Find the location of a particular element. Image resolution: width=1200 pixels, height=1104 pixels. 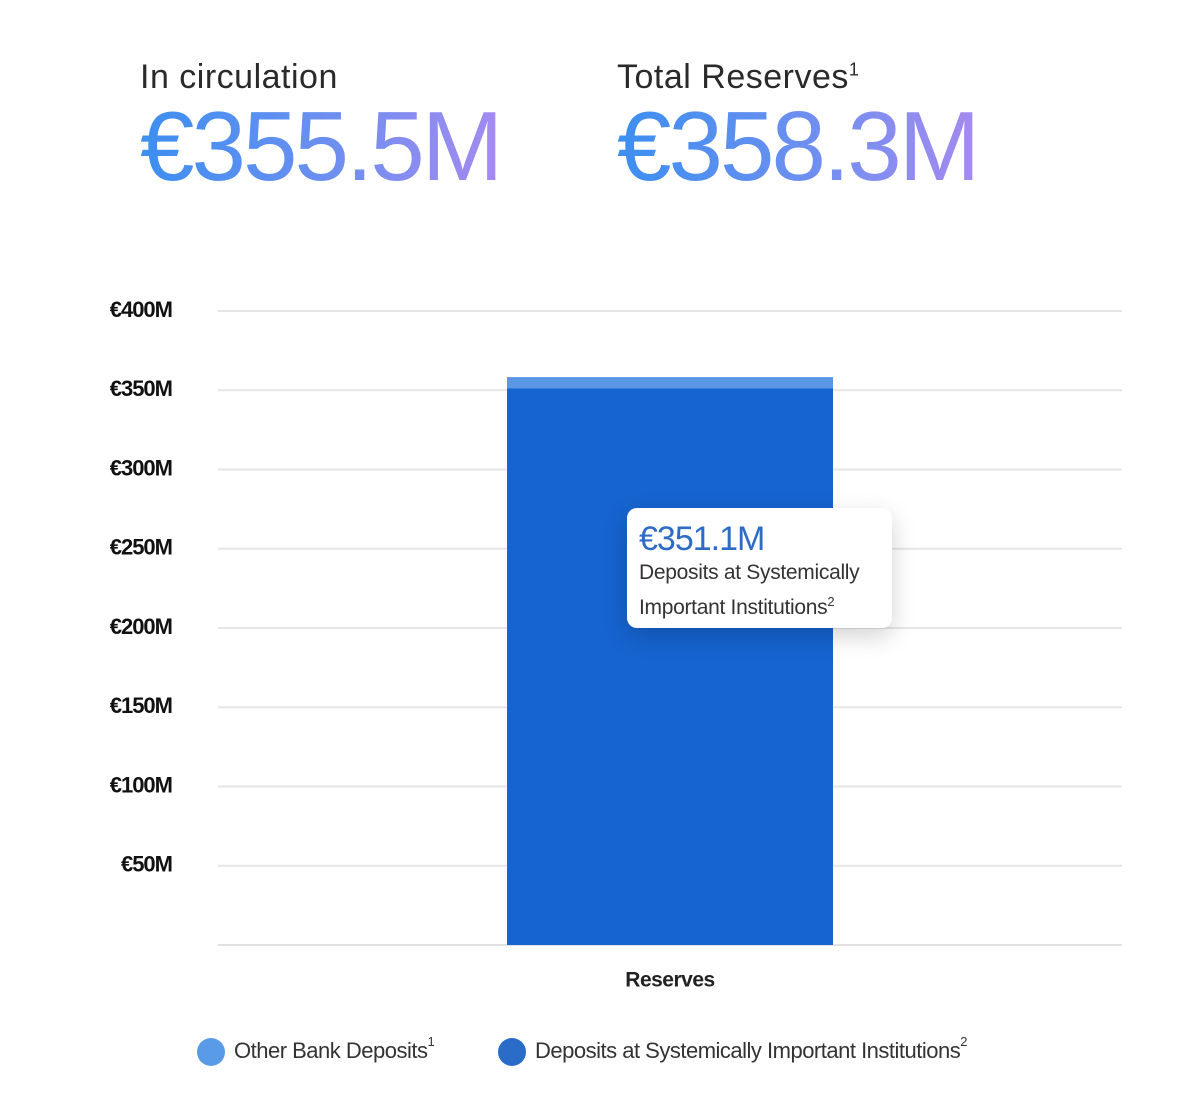

y-tick-label: €300M is located at coordinates (141, 467).